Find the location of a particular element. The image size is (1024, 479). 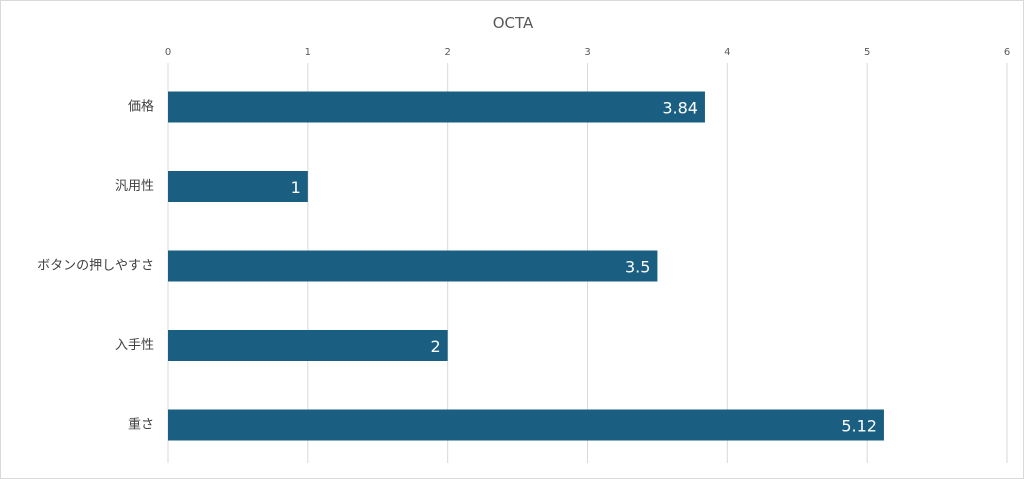

x-axis-ticks: 0 1 2 3 4 5 6 is located at coordinates (587, 52).